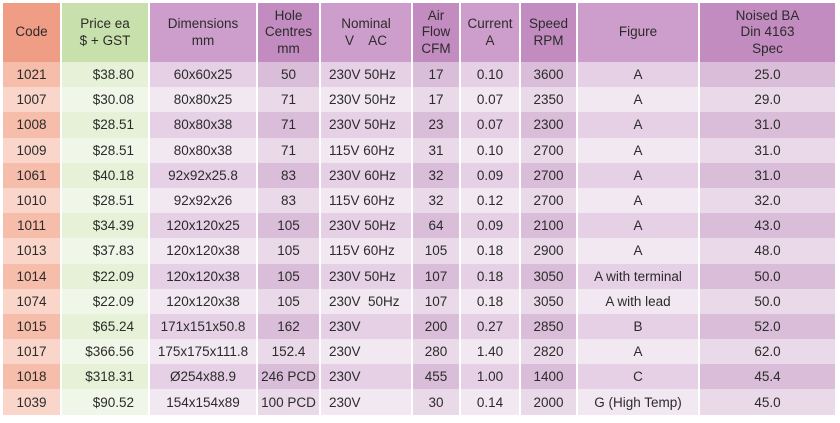 This screenshot has height=423, width=840. What do you see at coordinates (548, 75) in the screenshot?
I see `cell-speed: 3600` at bounding box center [548, 75].